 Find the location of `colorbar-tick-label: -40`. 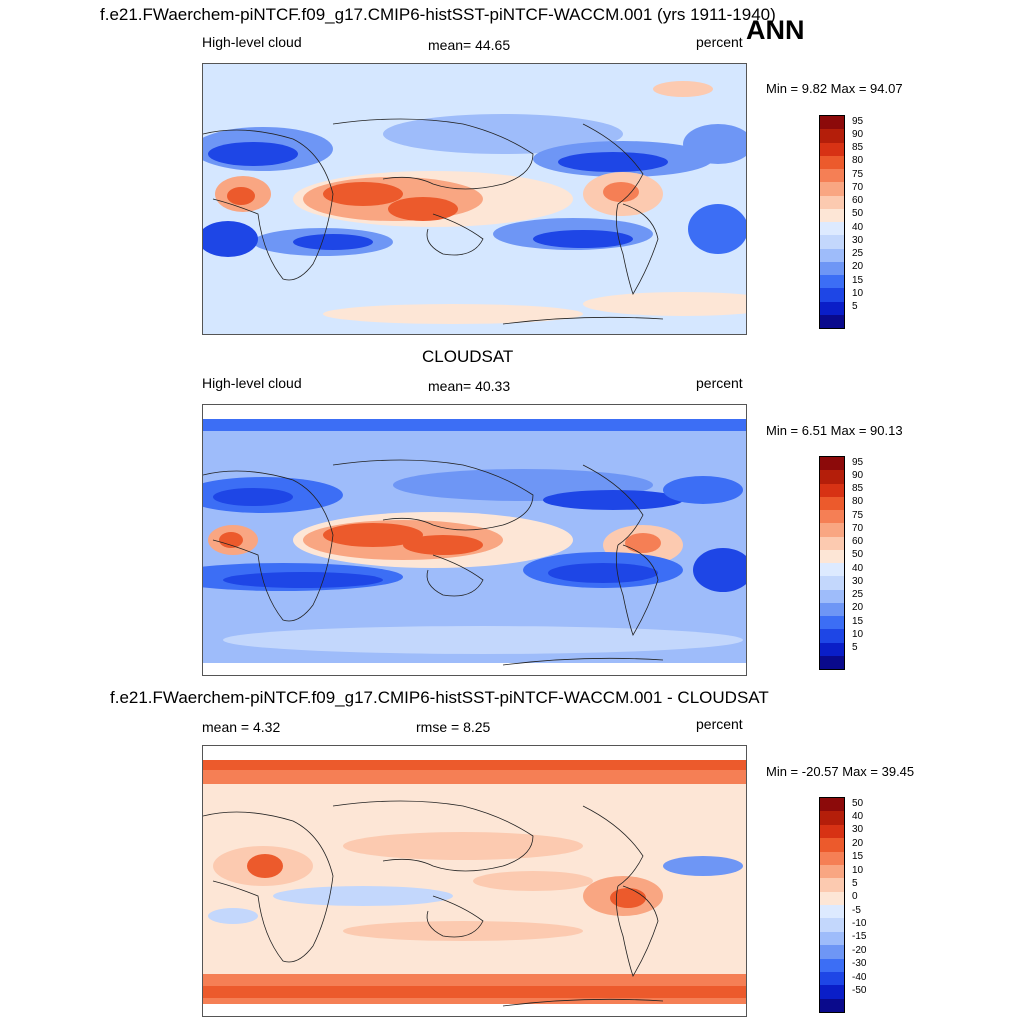

colorbar-tick-label: -40 is located at coordinates (859, 977).